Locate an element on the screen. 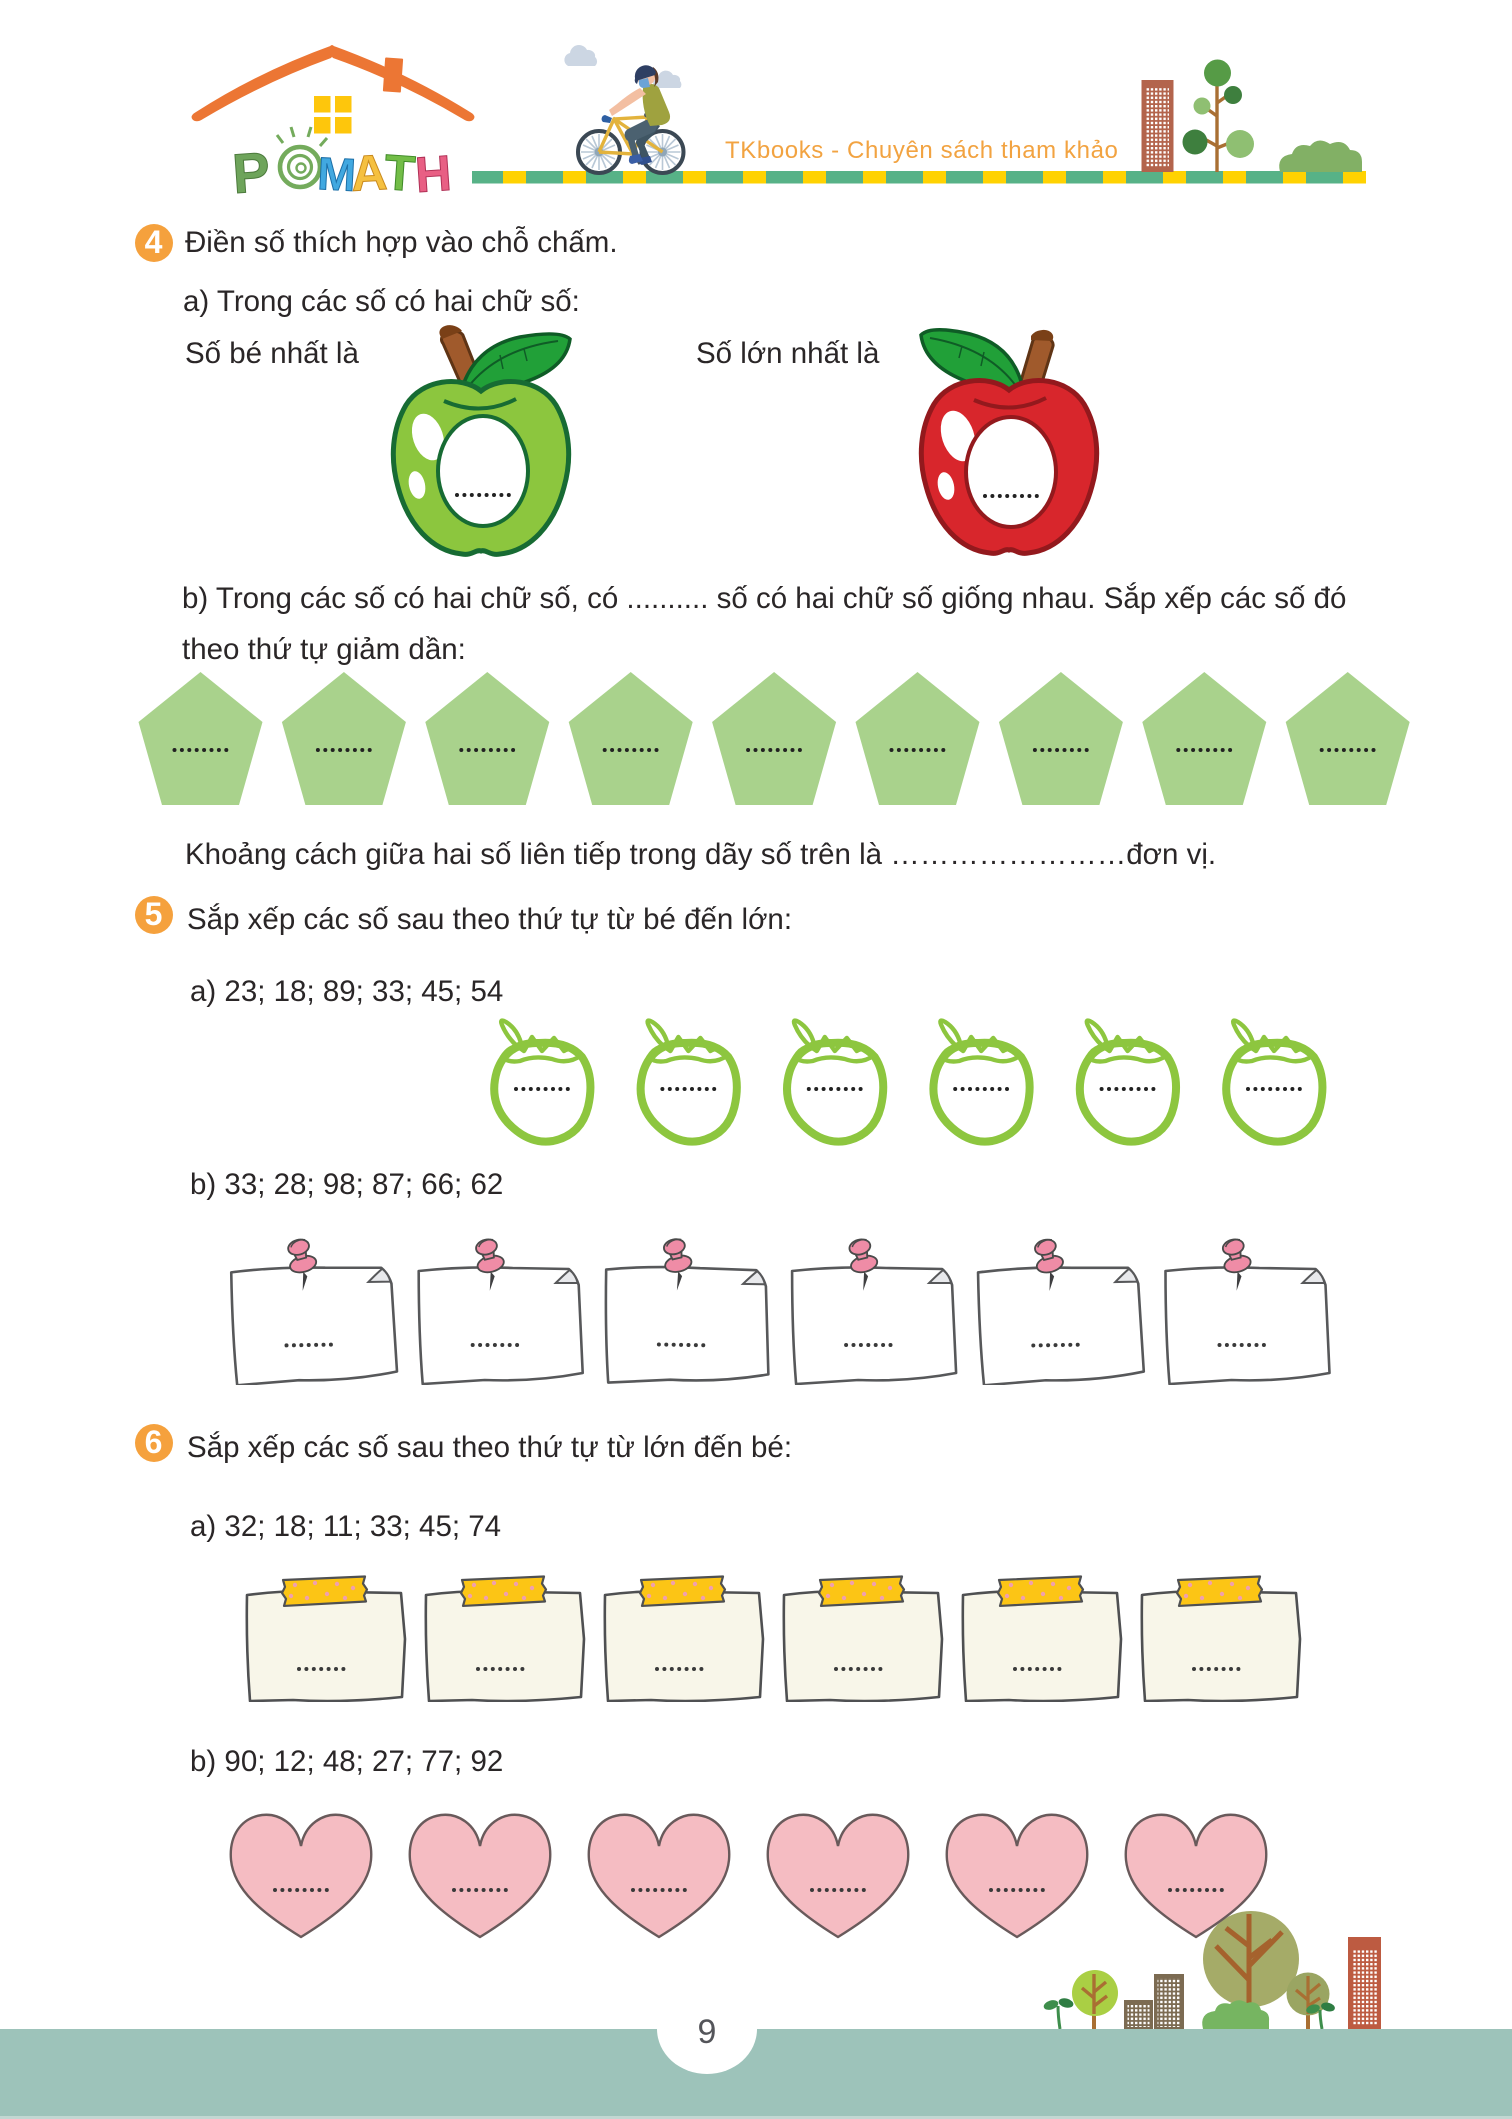 The width and height of the screenshot is (1512, 2119). svg-text:TKbooks - Chuyên sách tham khả: TKbooks - Chuyên sách tham khảo is located at coordinates (921, 150).